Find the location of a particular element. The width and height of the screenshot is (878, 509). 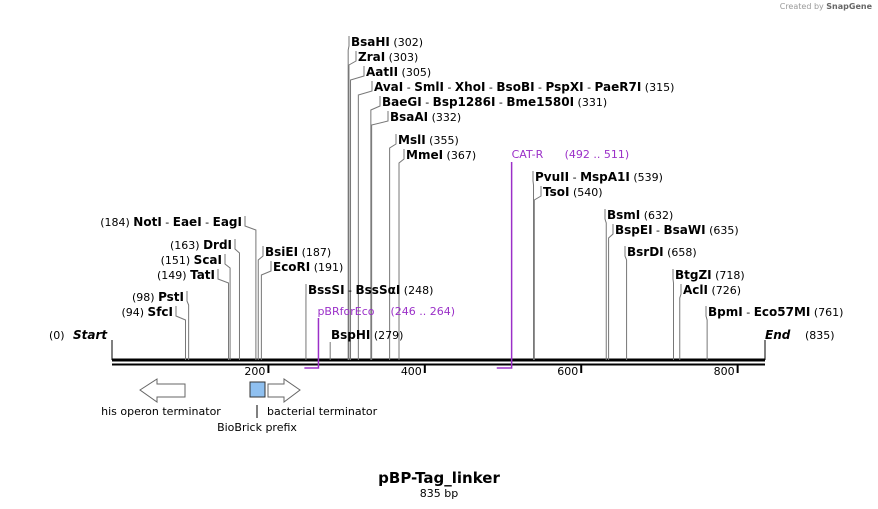

start-position-label: (0) is located at coordinates (57, 335).